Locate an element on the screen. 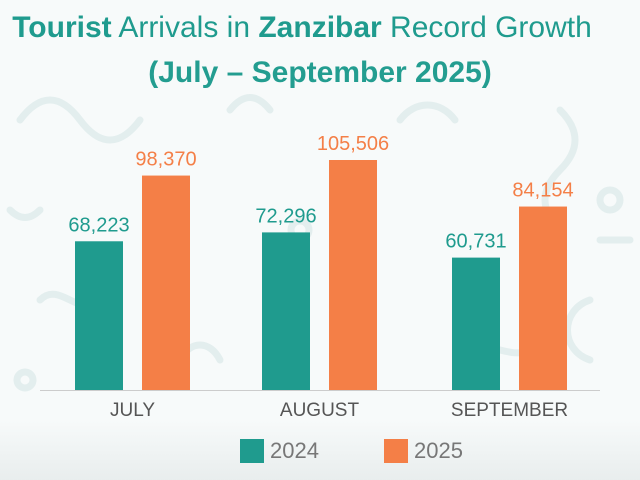 The width and height of the screenshot is (640, 480). data-label-august-2024: 72,296 is located at coordinates (285, 216).